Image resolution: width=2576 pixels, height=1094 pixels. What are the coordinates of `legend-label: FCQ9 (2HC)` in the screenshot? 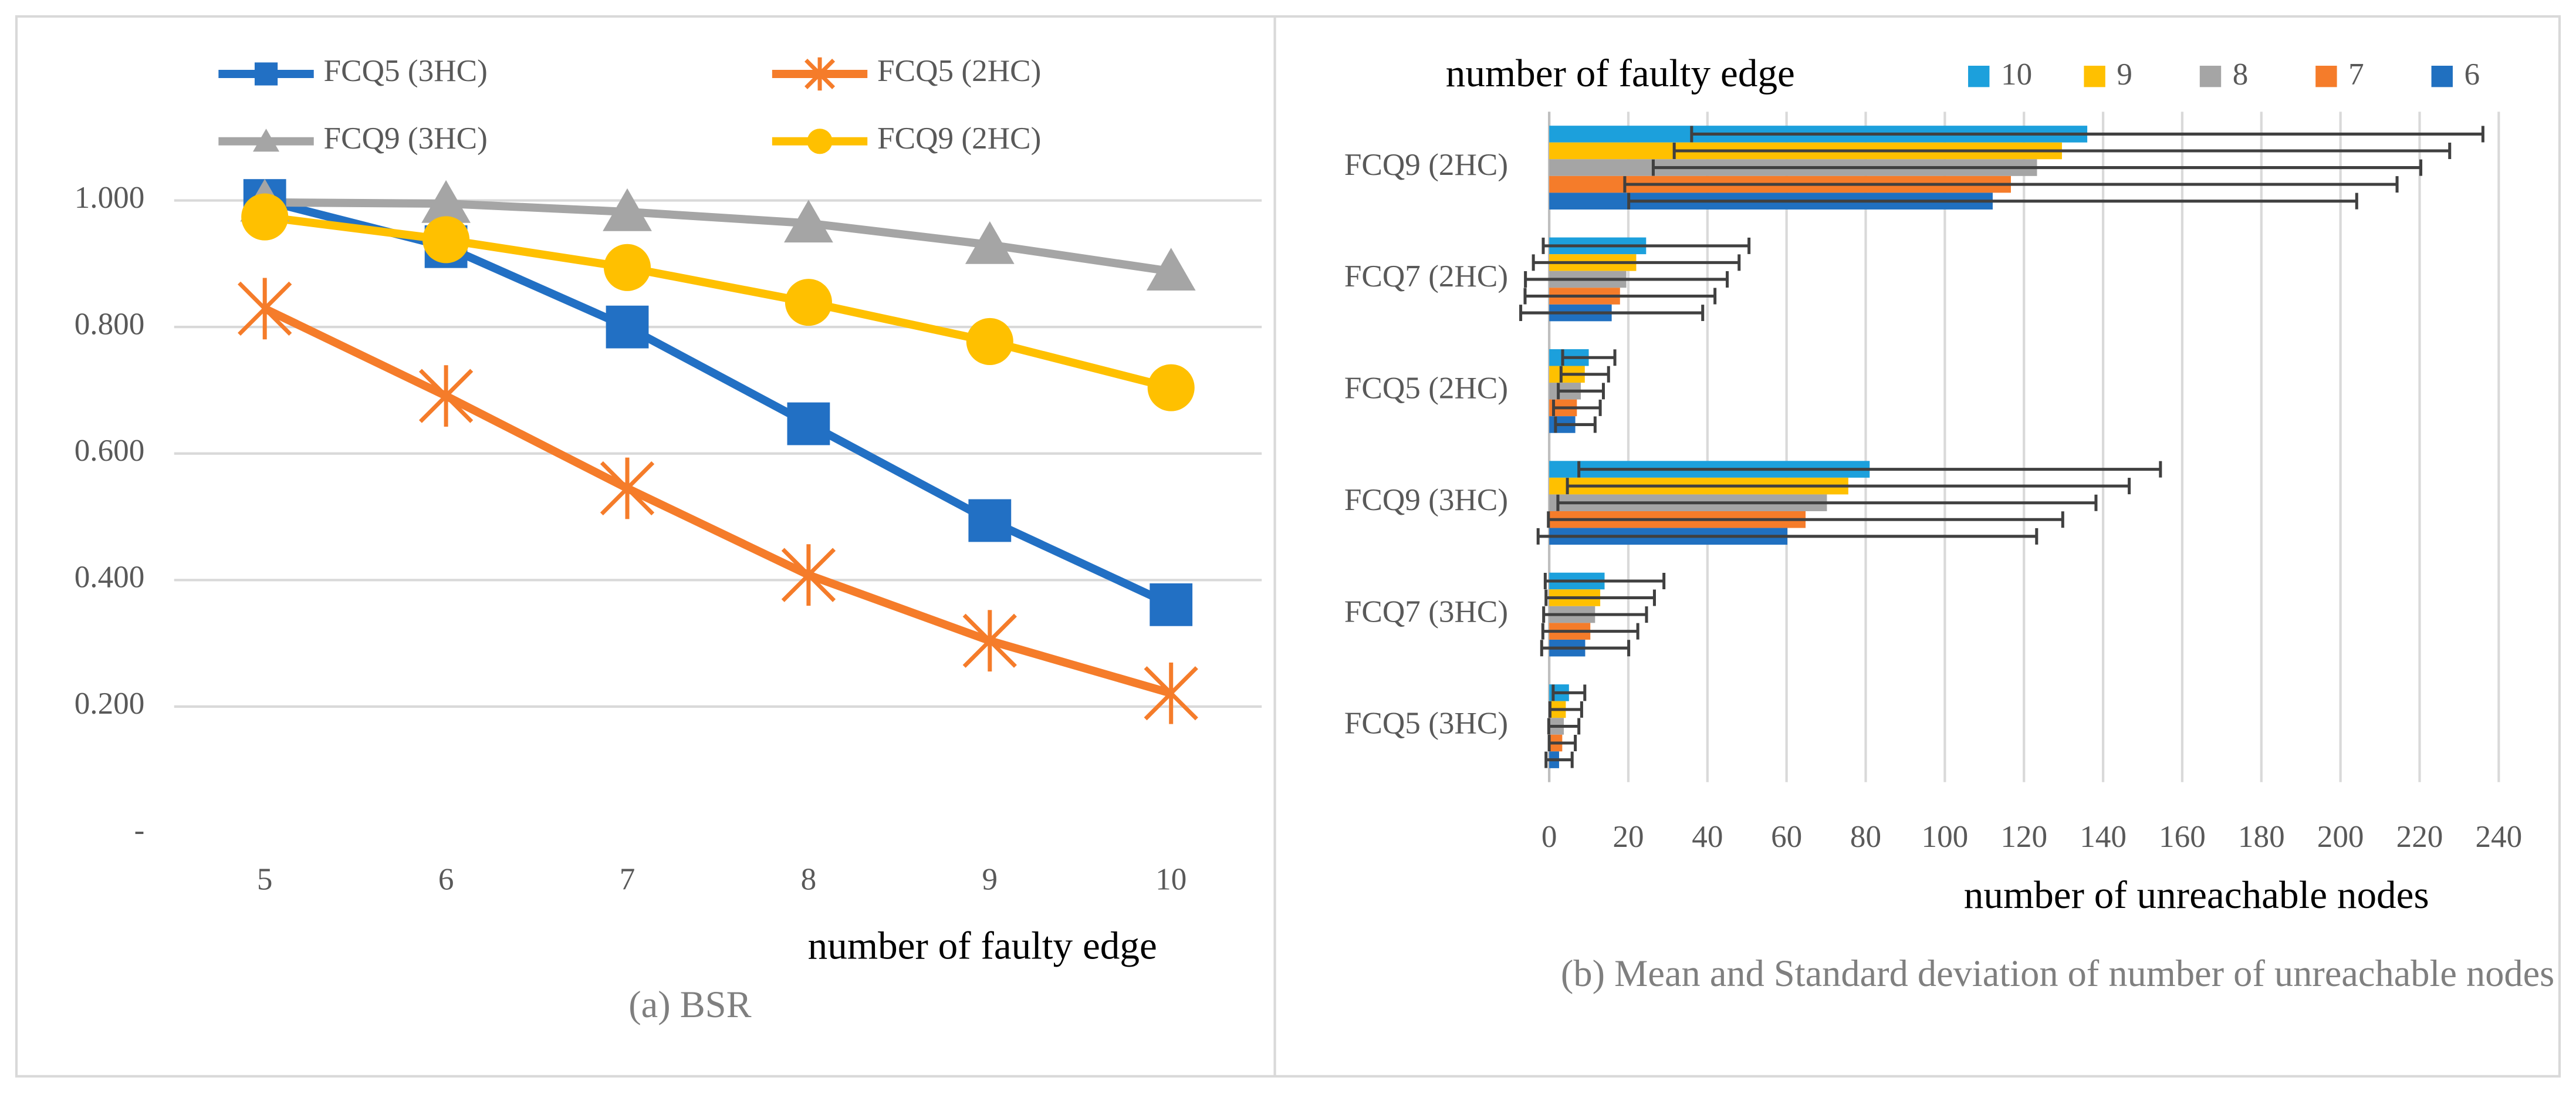 It's located at (959, 138).